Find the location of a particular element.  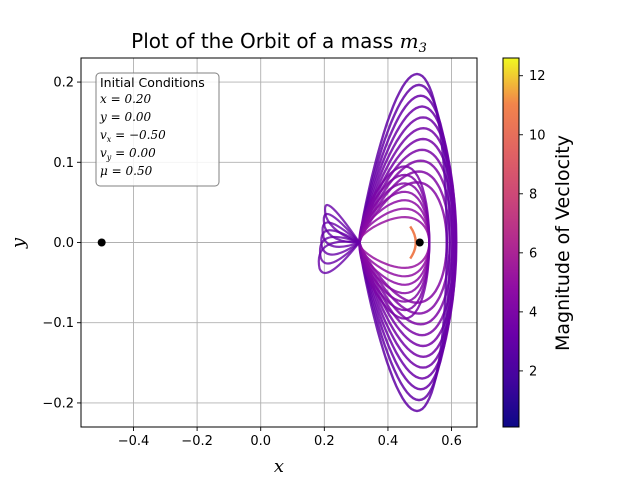

y-tick-label: −0.1 is located at coordinates (58, 323).